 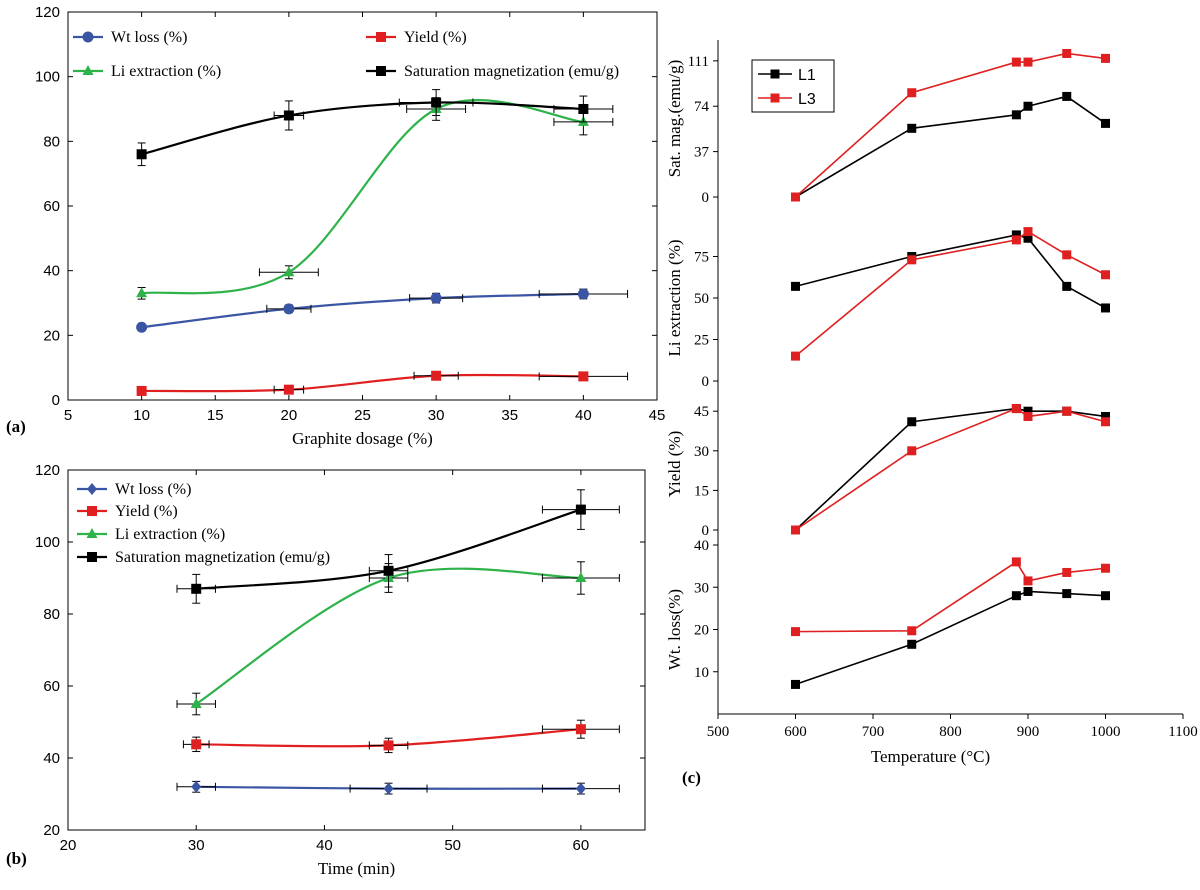 I want to click on y-tick-label: 45, so click(x=701, y=412).